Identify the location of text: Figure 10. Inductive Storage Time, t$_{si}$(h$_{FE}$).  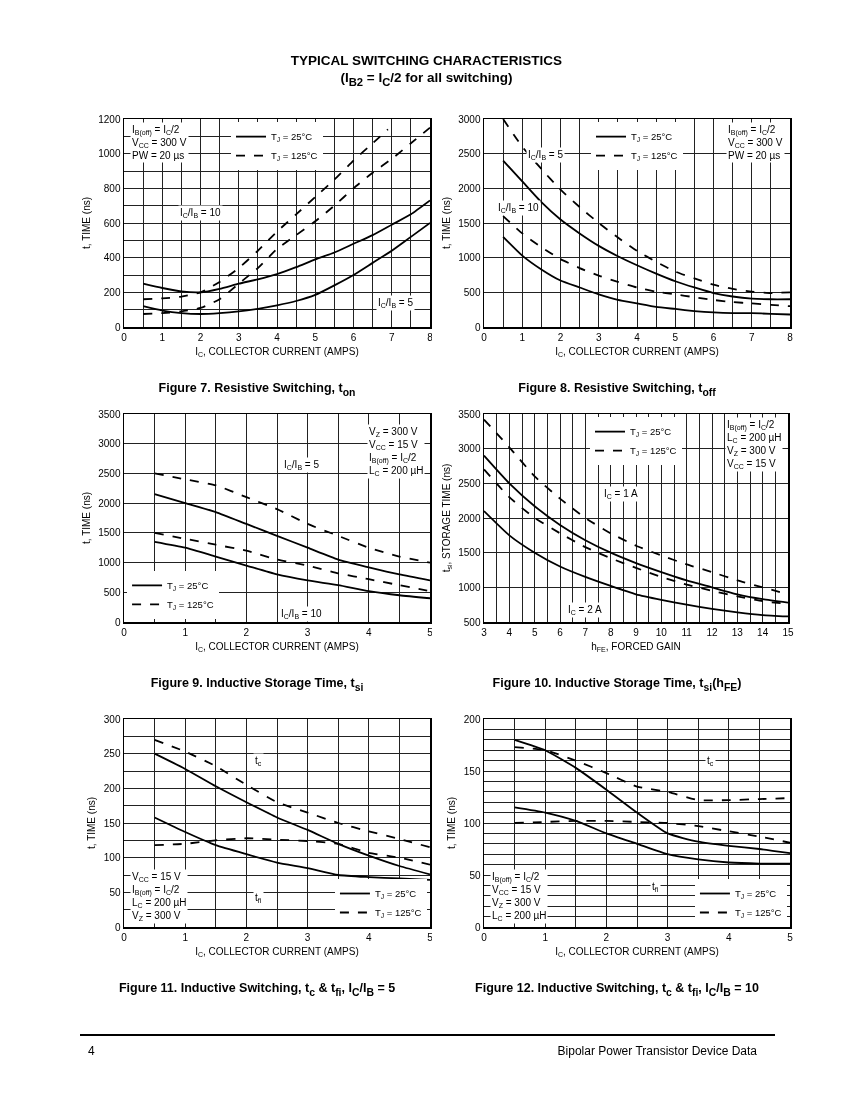
(617, 684).